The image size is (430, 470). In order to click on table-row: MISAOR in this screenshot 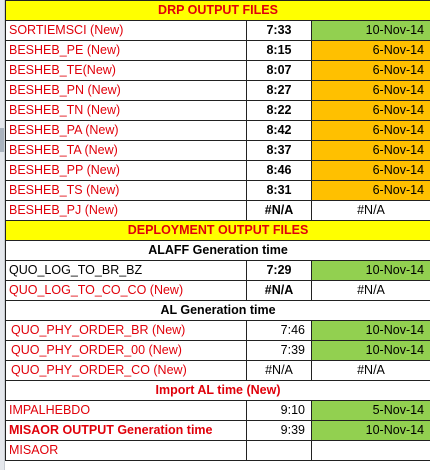, I will do `click(217, 450)`.